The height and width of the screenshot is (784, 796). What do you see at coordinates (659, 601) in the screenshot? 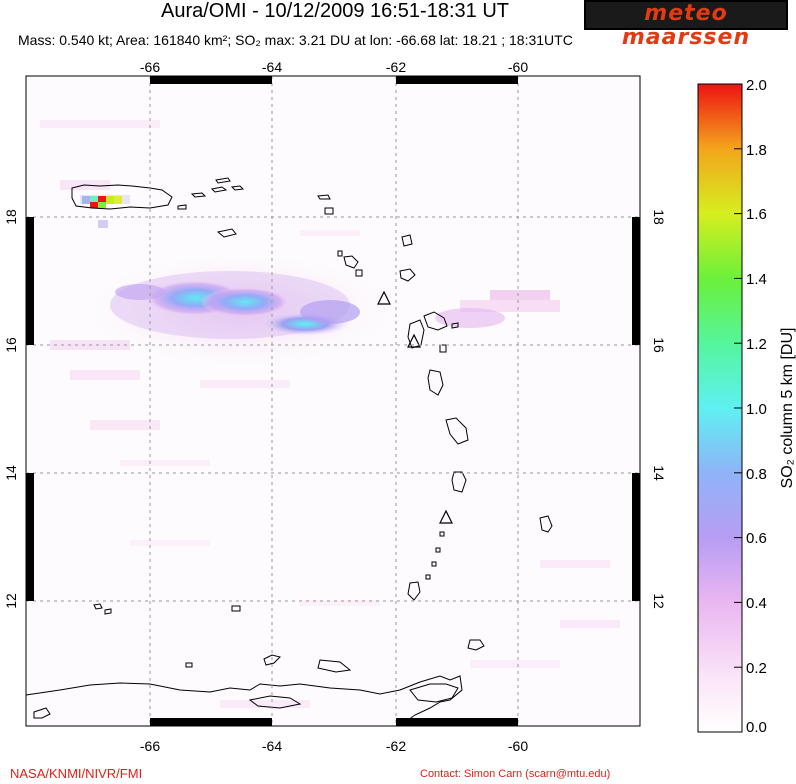
I see `lat-tick-right: 12` at bounding box center [659, 601].